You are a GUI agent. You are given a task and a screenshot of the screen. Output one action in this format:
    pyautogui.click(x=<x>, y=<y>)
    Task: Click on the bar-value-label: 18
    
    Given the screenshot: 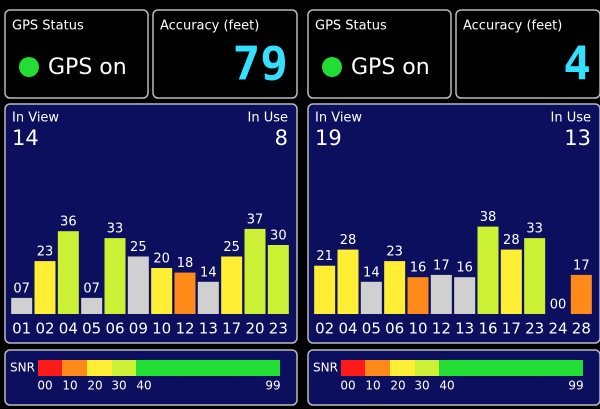 What is the action you would take?
    pyautogui.click(x=185, y=263)
    